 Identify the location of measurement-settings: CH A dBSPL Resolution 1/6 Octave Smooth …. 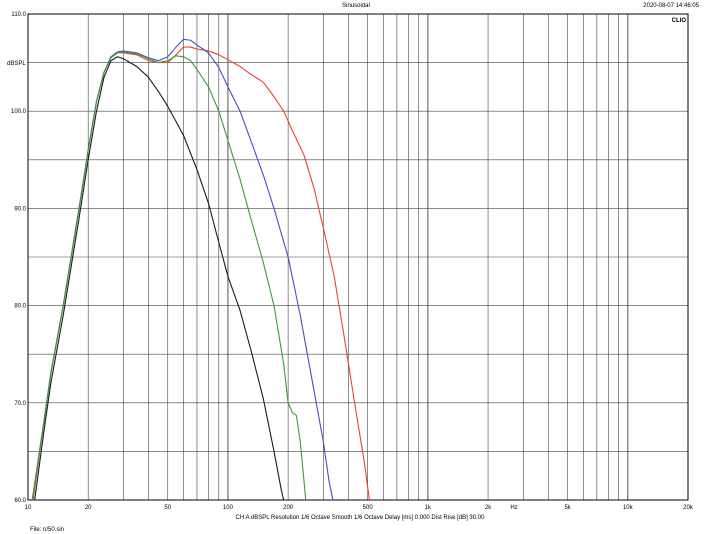
(361, 518).